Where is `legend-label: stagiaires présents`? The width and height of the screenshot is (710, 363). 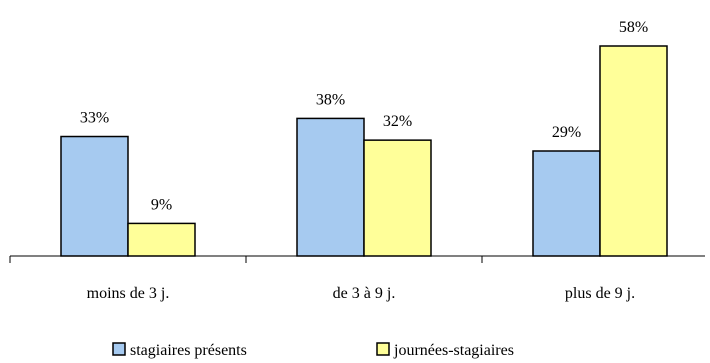
legend-label: stagiaires présents is located at coordinates (188, 350).